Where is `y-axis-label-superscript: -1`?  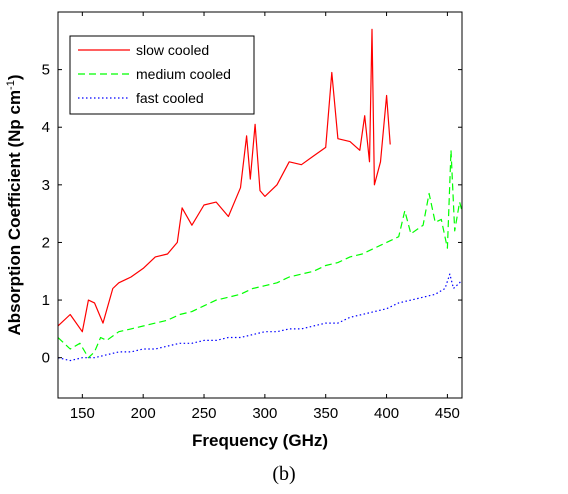
y-axis-label-superscript: -1 is located at coordinates (11, 85).